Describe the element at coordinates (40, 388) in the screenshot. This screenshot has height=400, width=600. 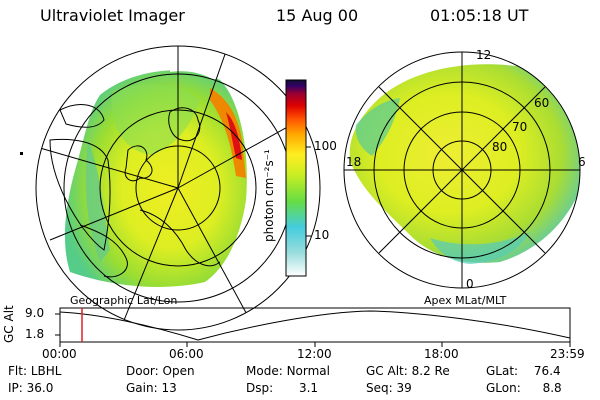
I see `info-ip-value: 36.0` at that location.